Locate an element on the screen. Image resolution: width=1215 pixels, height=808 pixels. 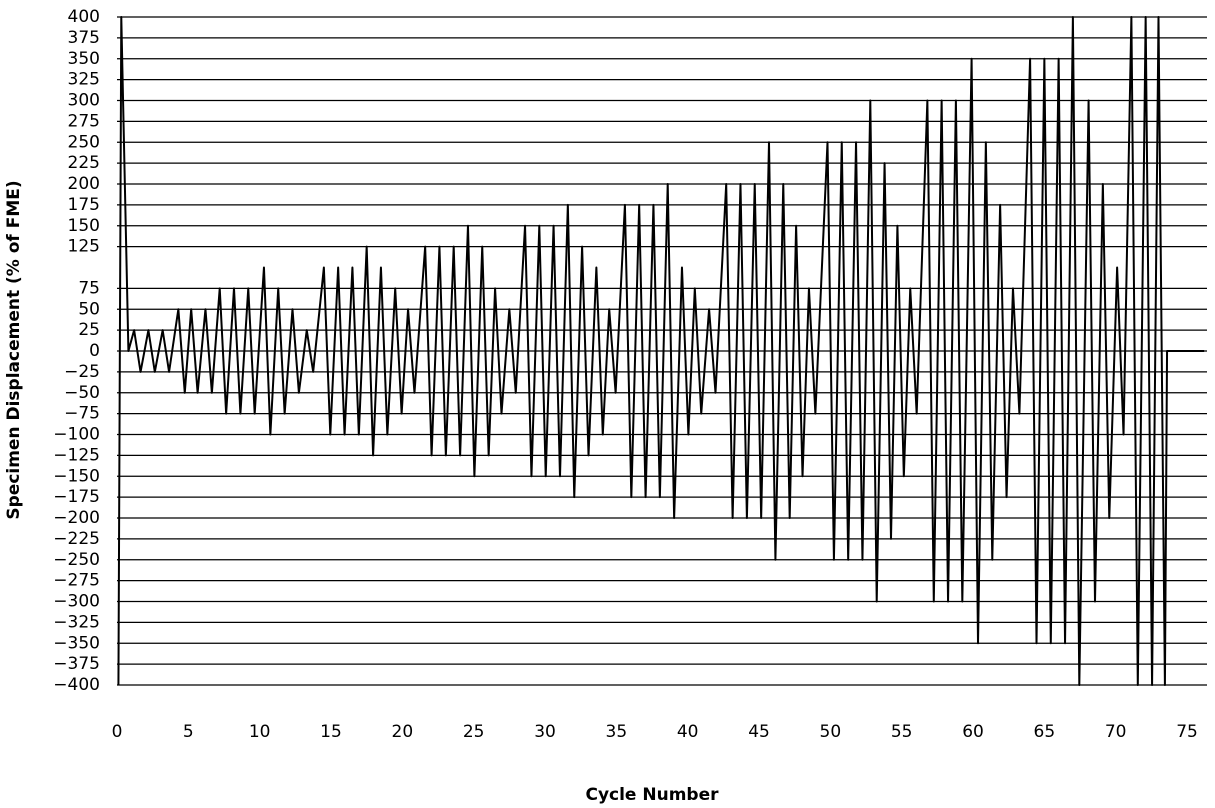
x-tick-label: 25 is located at coordinates (474, 732).